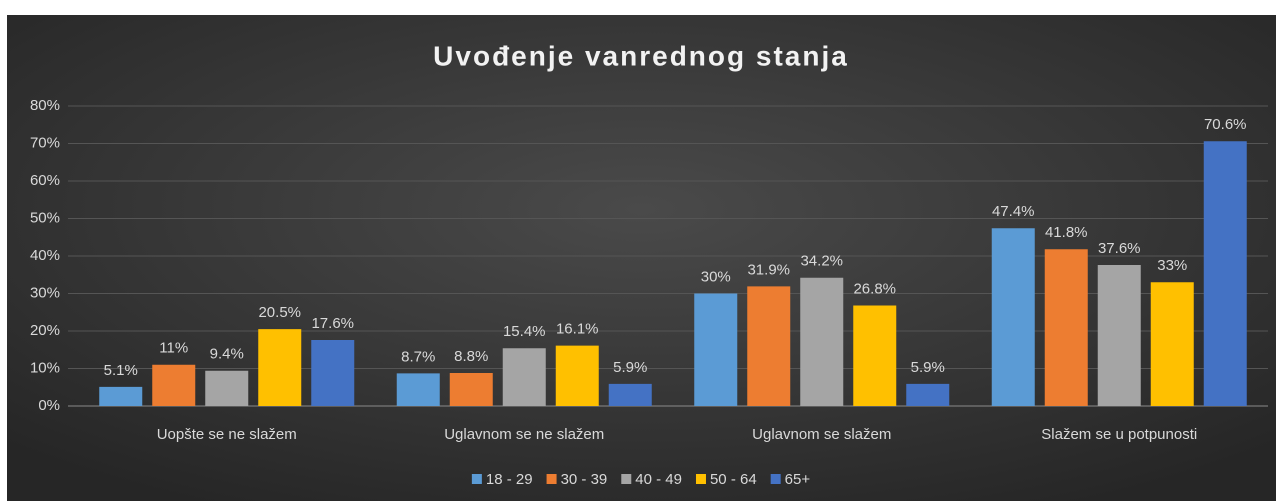  I want to click on value-label: 34.2%, so click(821, 261).